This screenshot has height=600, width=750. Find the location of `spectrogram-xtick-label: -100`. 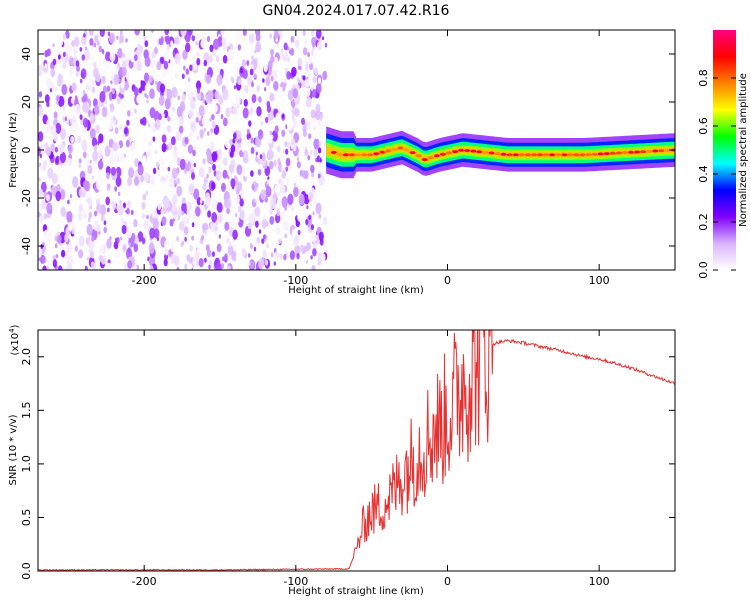

spectrogram-xtick-label: -100 is located at coordinates (295, 280).